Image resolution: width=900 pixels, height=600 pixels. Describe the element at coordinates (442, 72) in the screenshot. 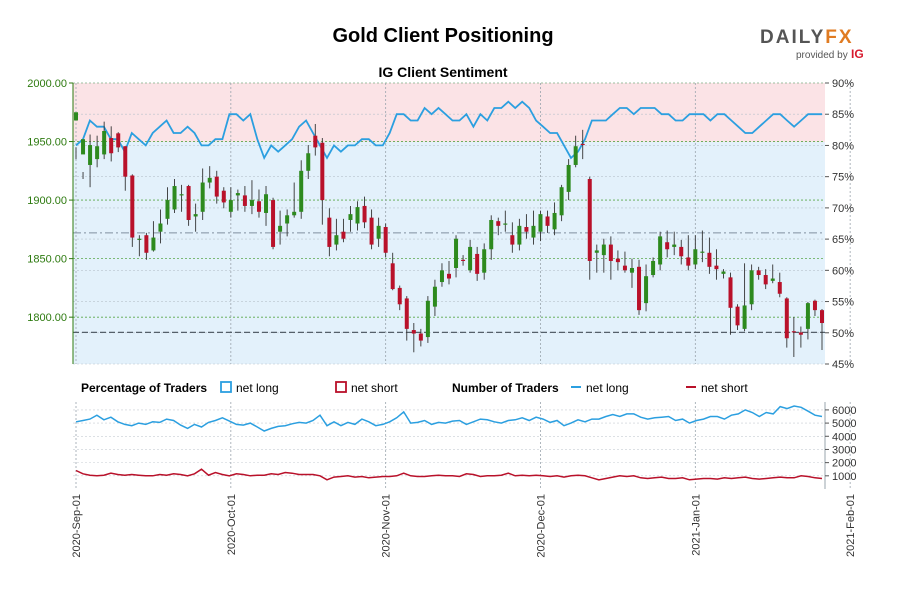

I see `panel-subtitle: IG Client Sentiment` at that location.